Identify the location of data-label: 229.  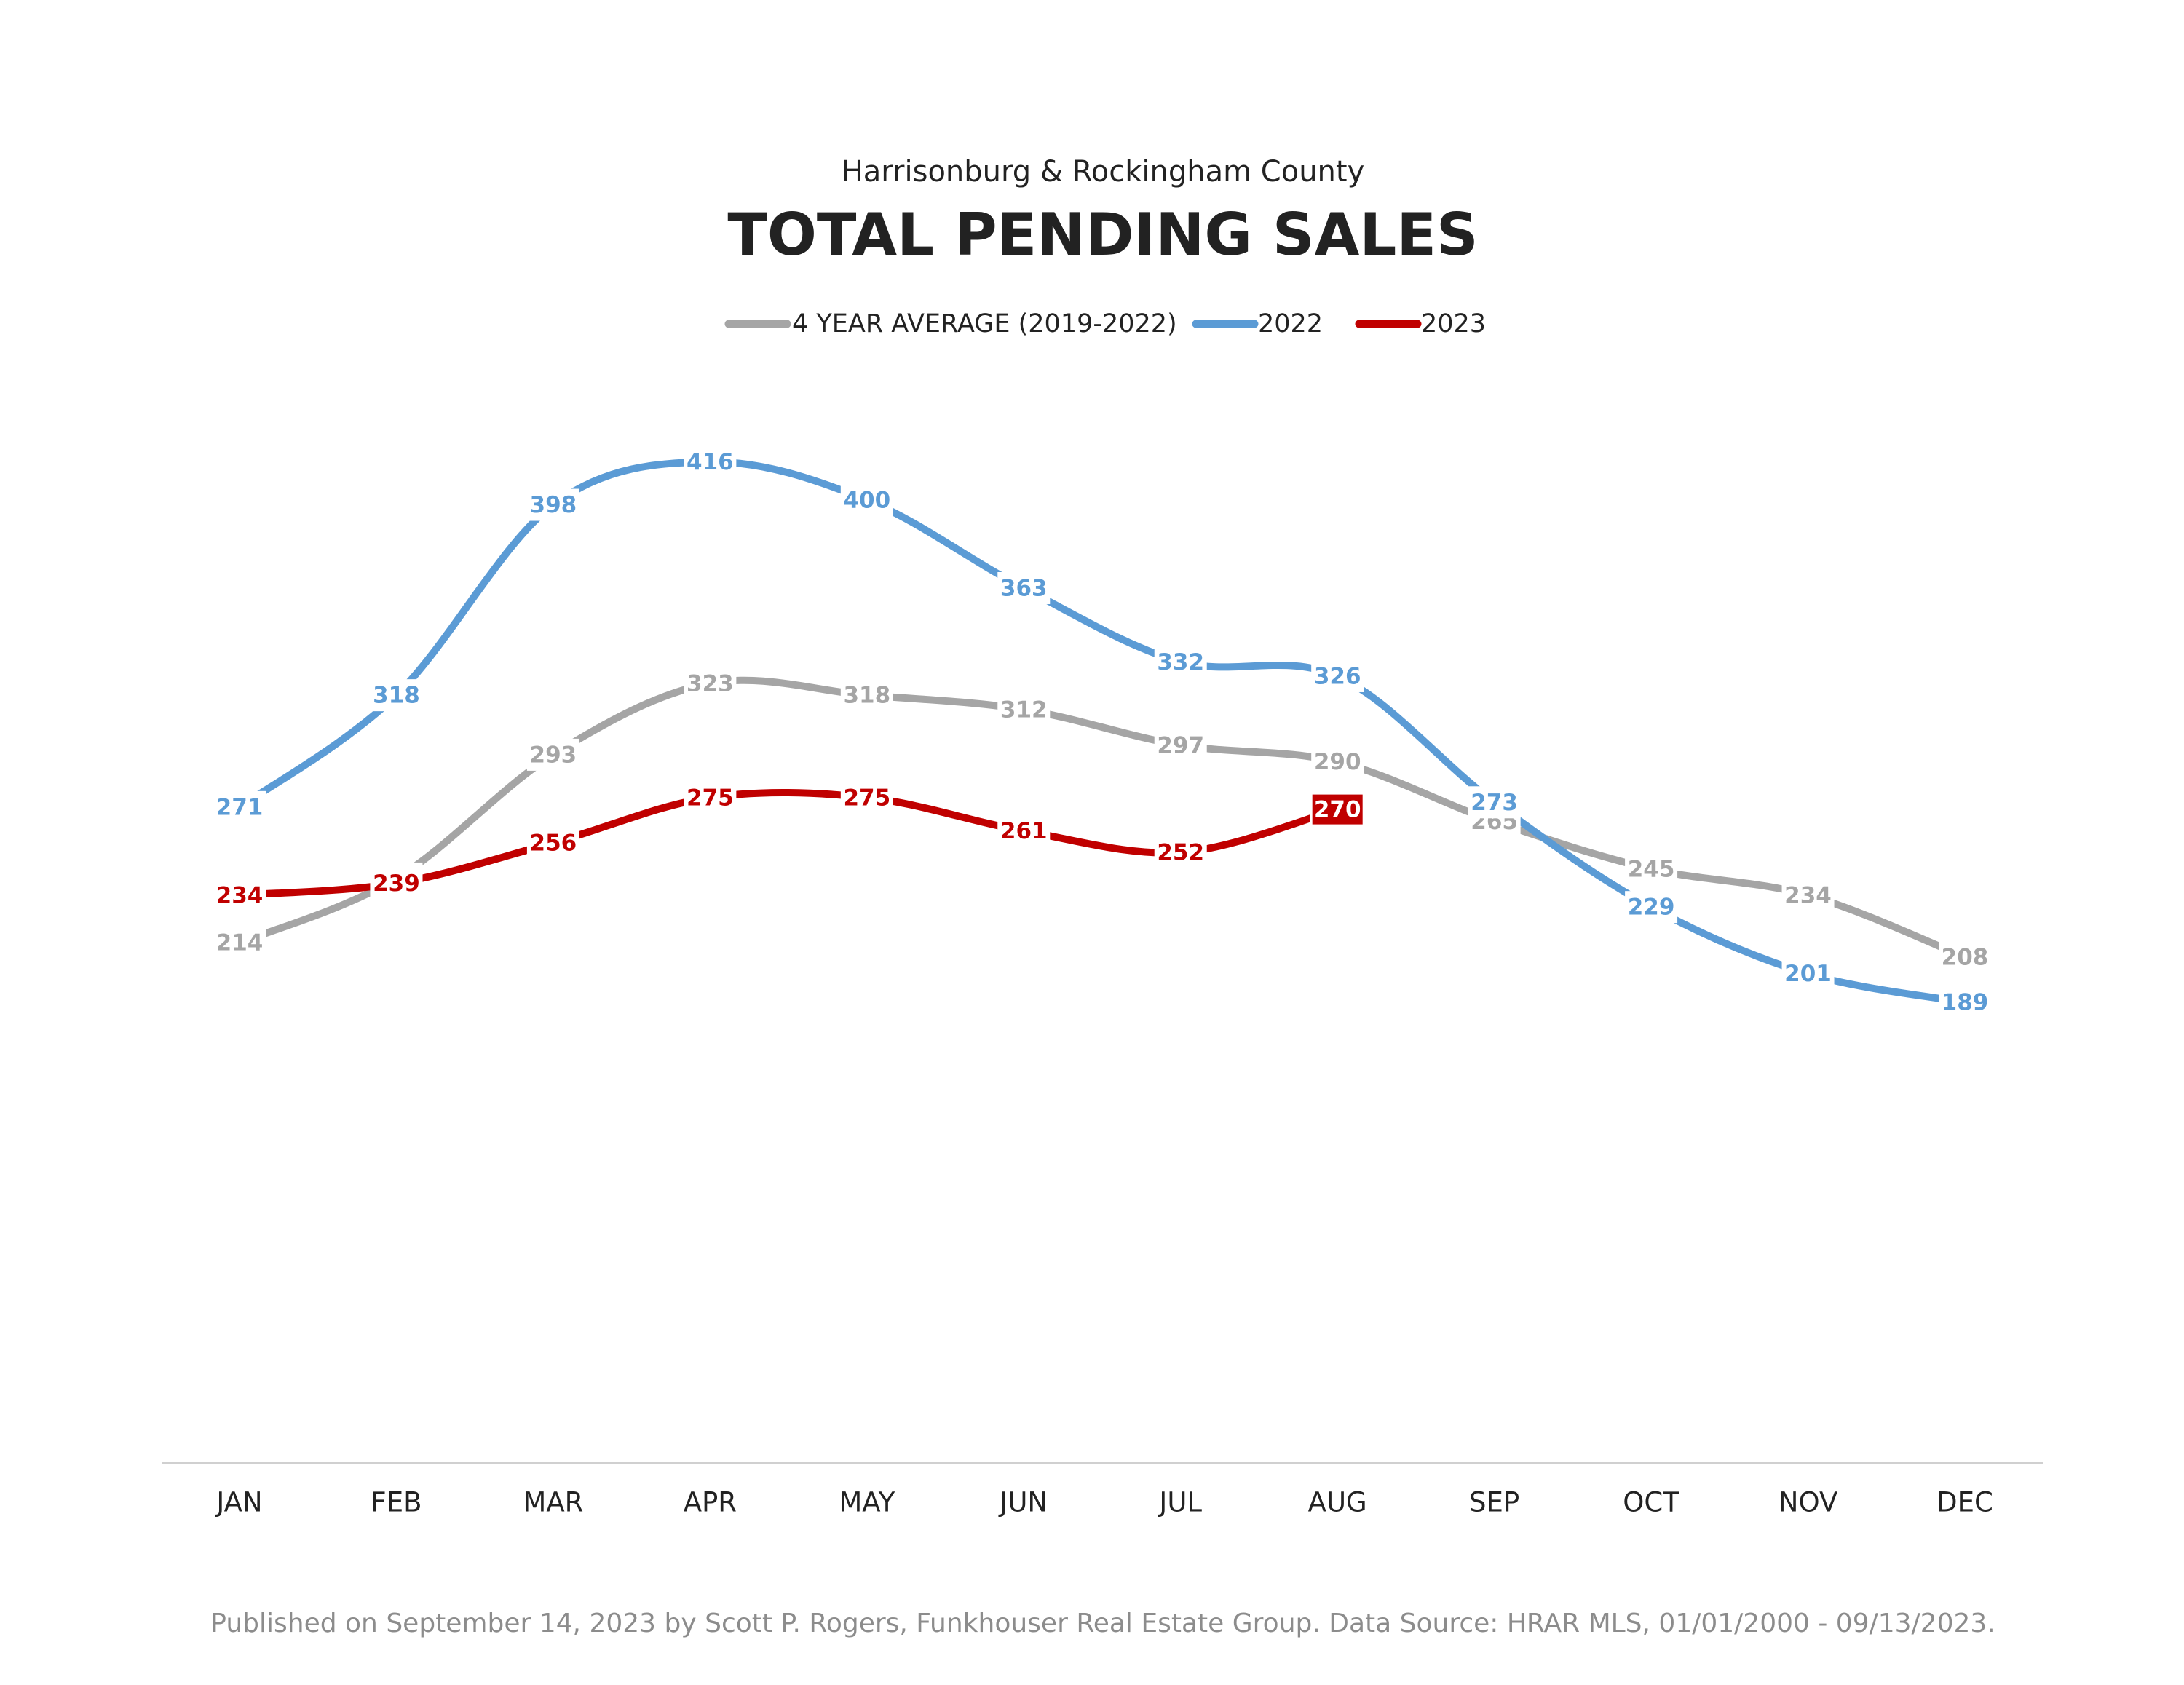
(1651, 908).